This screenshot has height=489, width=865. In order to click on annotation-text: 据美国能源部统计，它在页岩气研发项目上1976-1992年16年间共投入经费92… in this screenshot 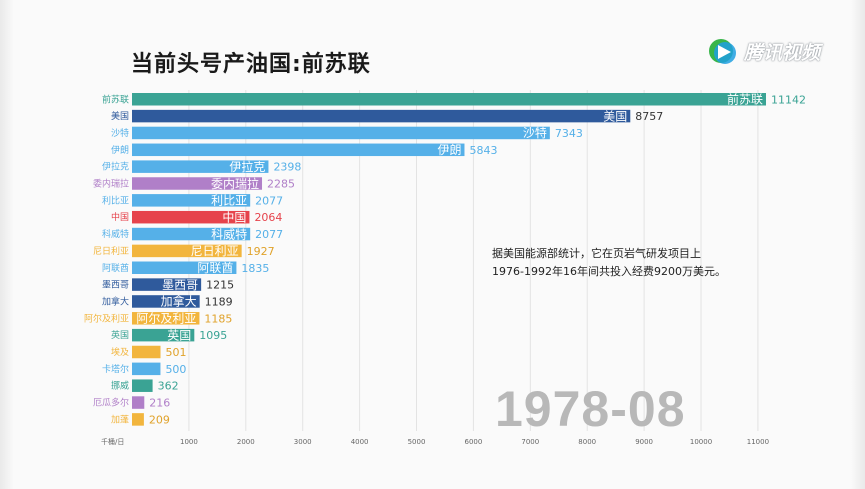, I will do `click(609, 262)`.